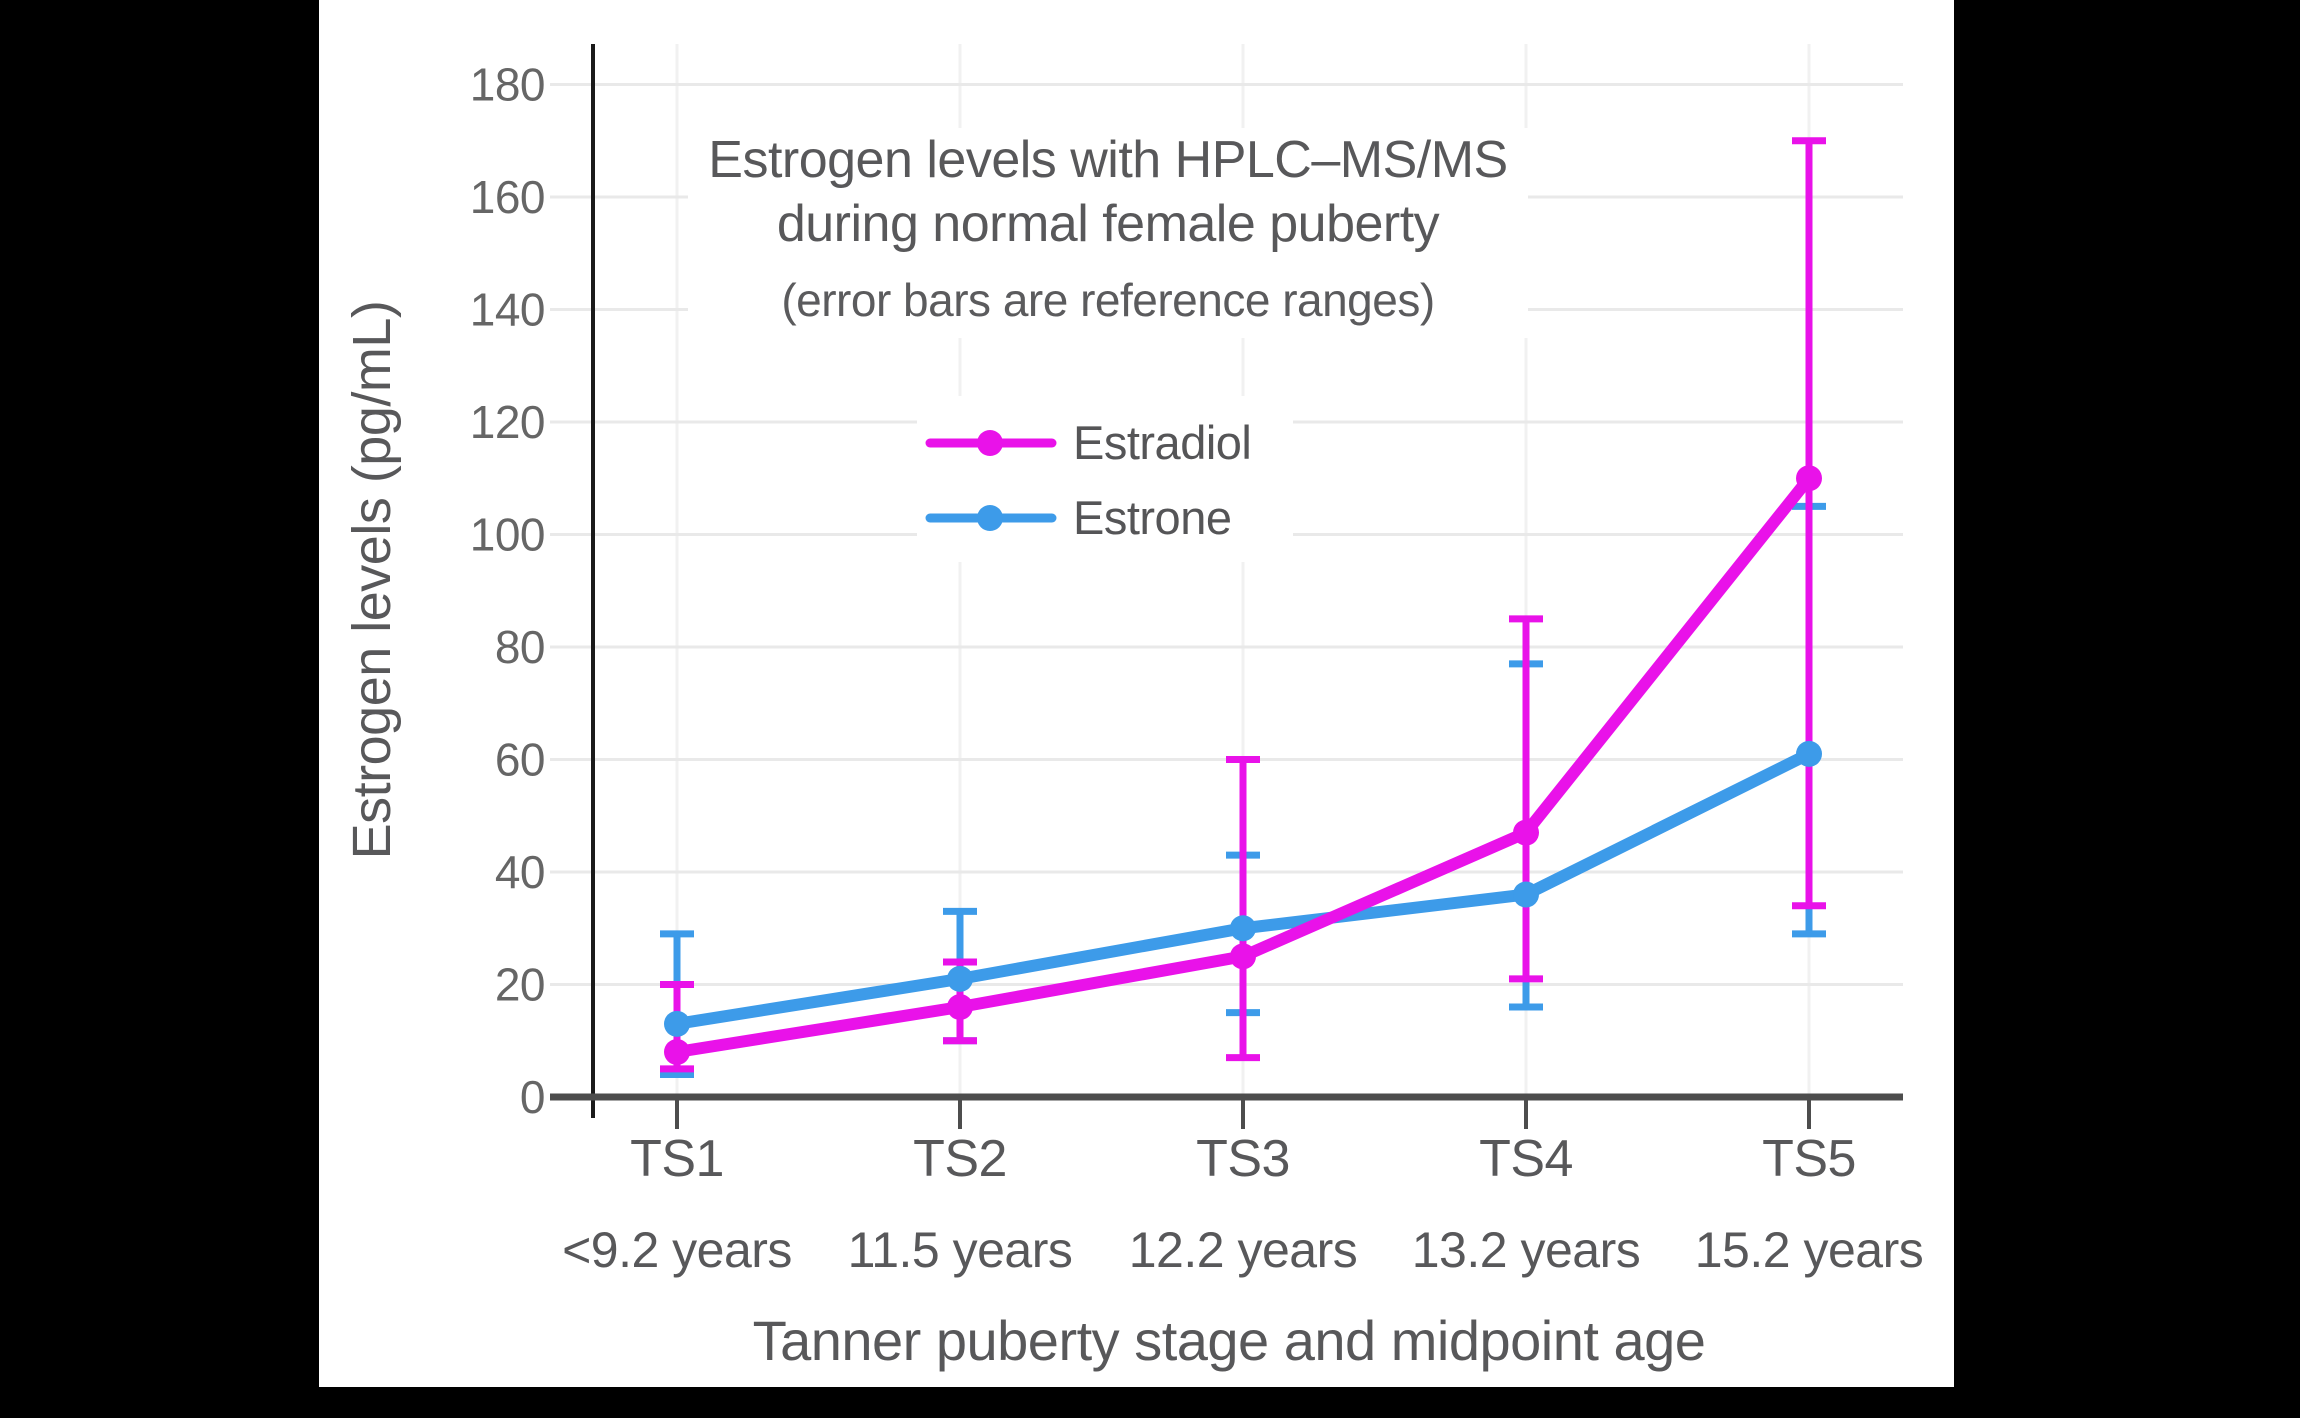  I want to click on category-label: TS2, so click(960, 1159).